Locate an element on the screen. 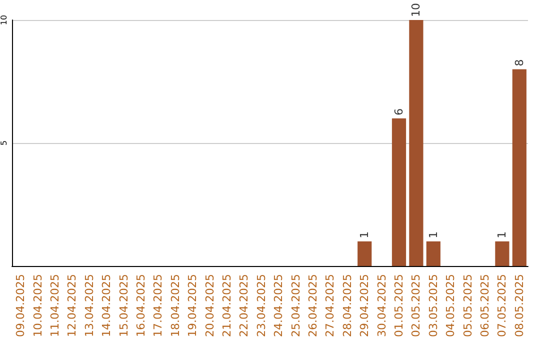 This screenshot has height=340, width=540. x-tick-label: 09.04.2025 is located at coordinates (21, 306).